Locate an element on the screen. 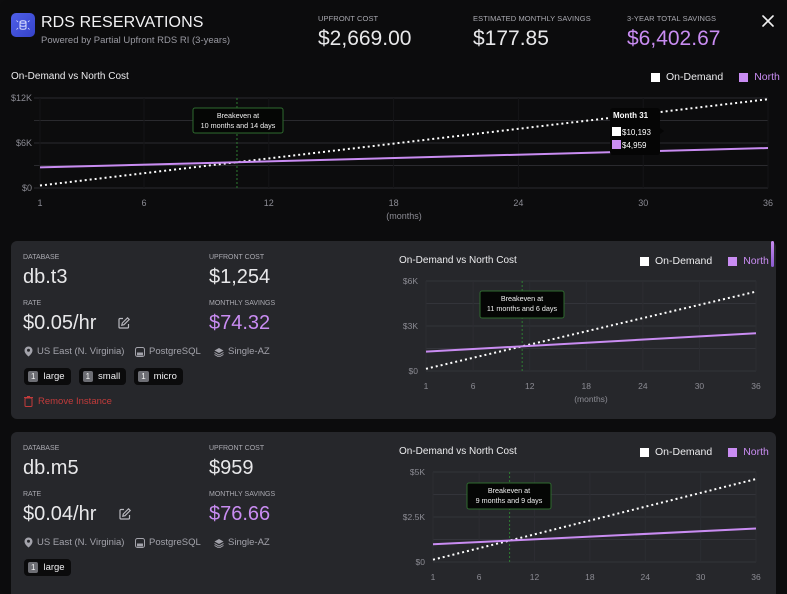 The width and height of the screenshot is (787, 594). savings-value: $76.66 is located at coordinates (240, 514).